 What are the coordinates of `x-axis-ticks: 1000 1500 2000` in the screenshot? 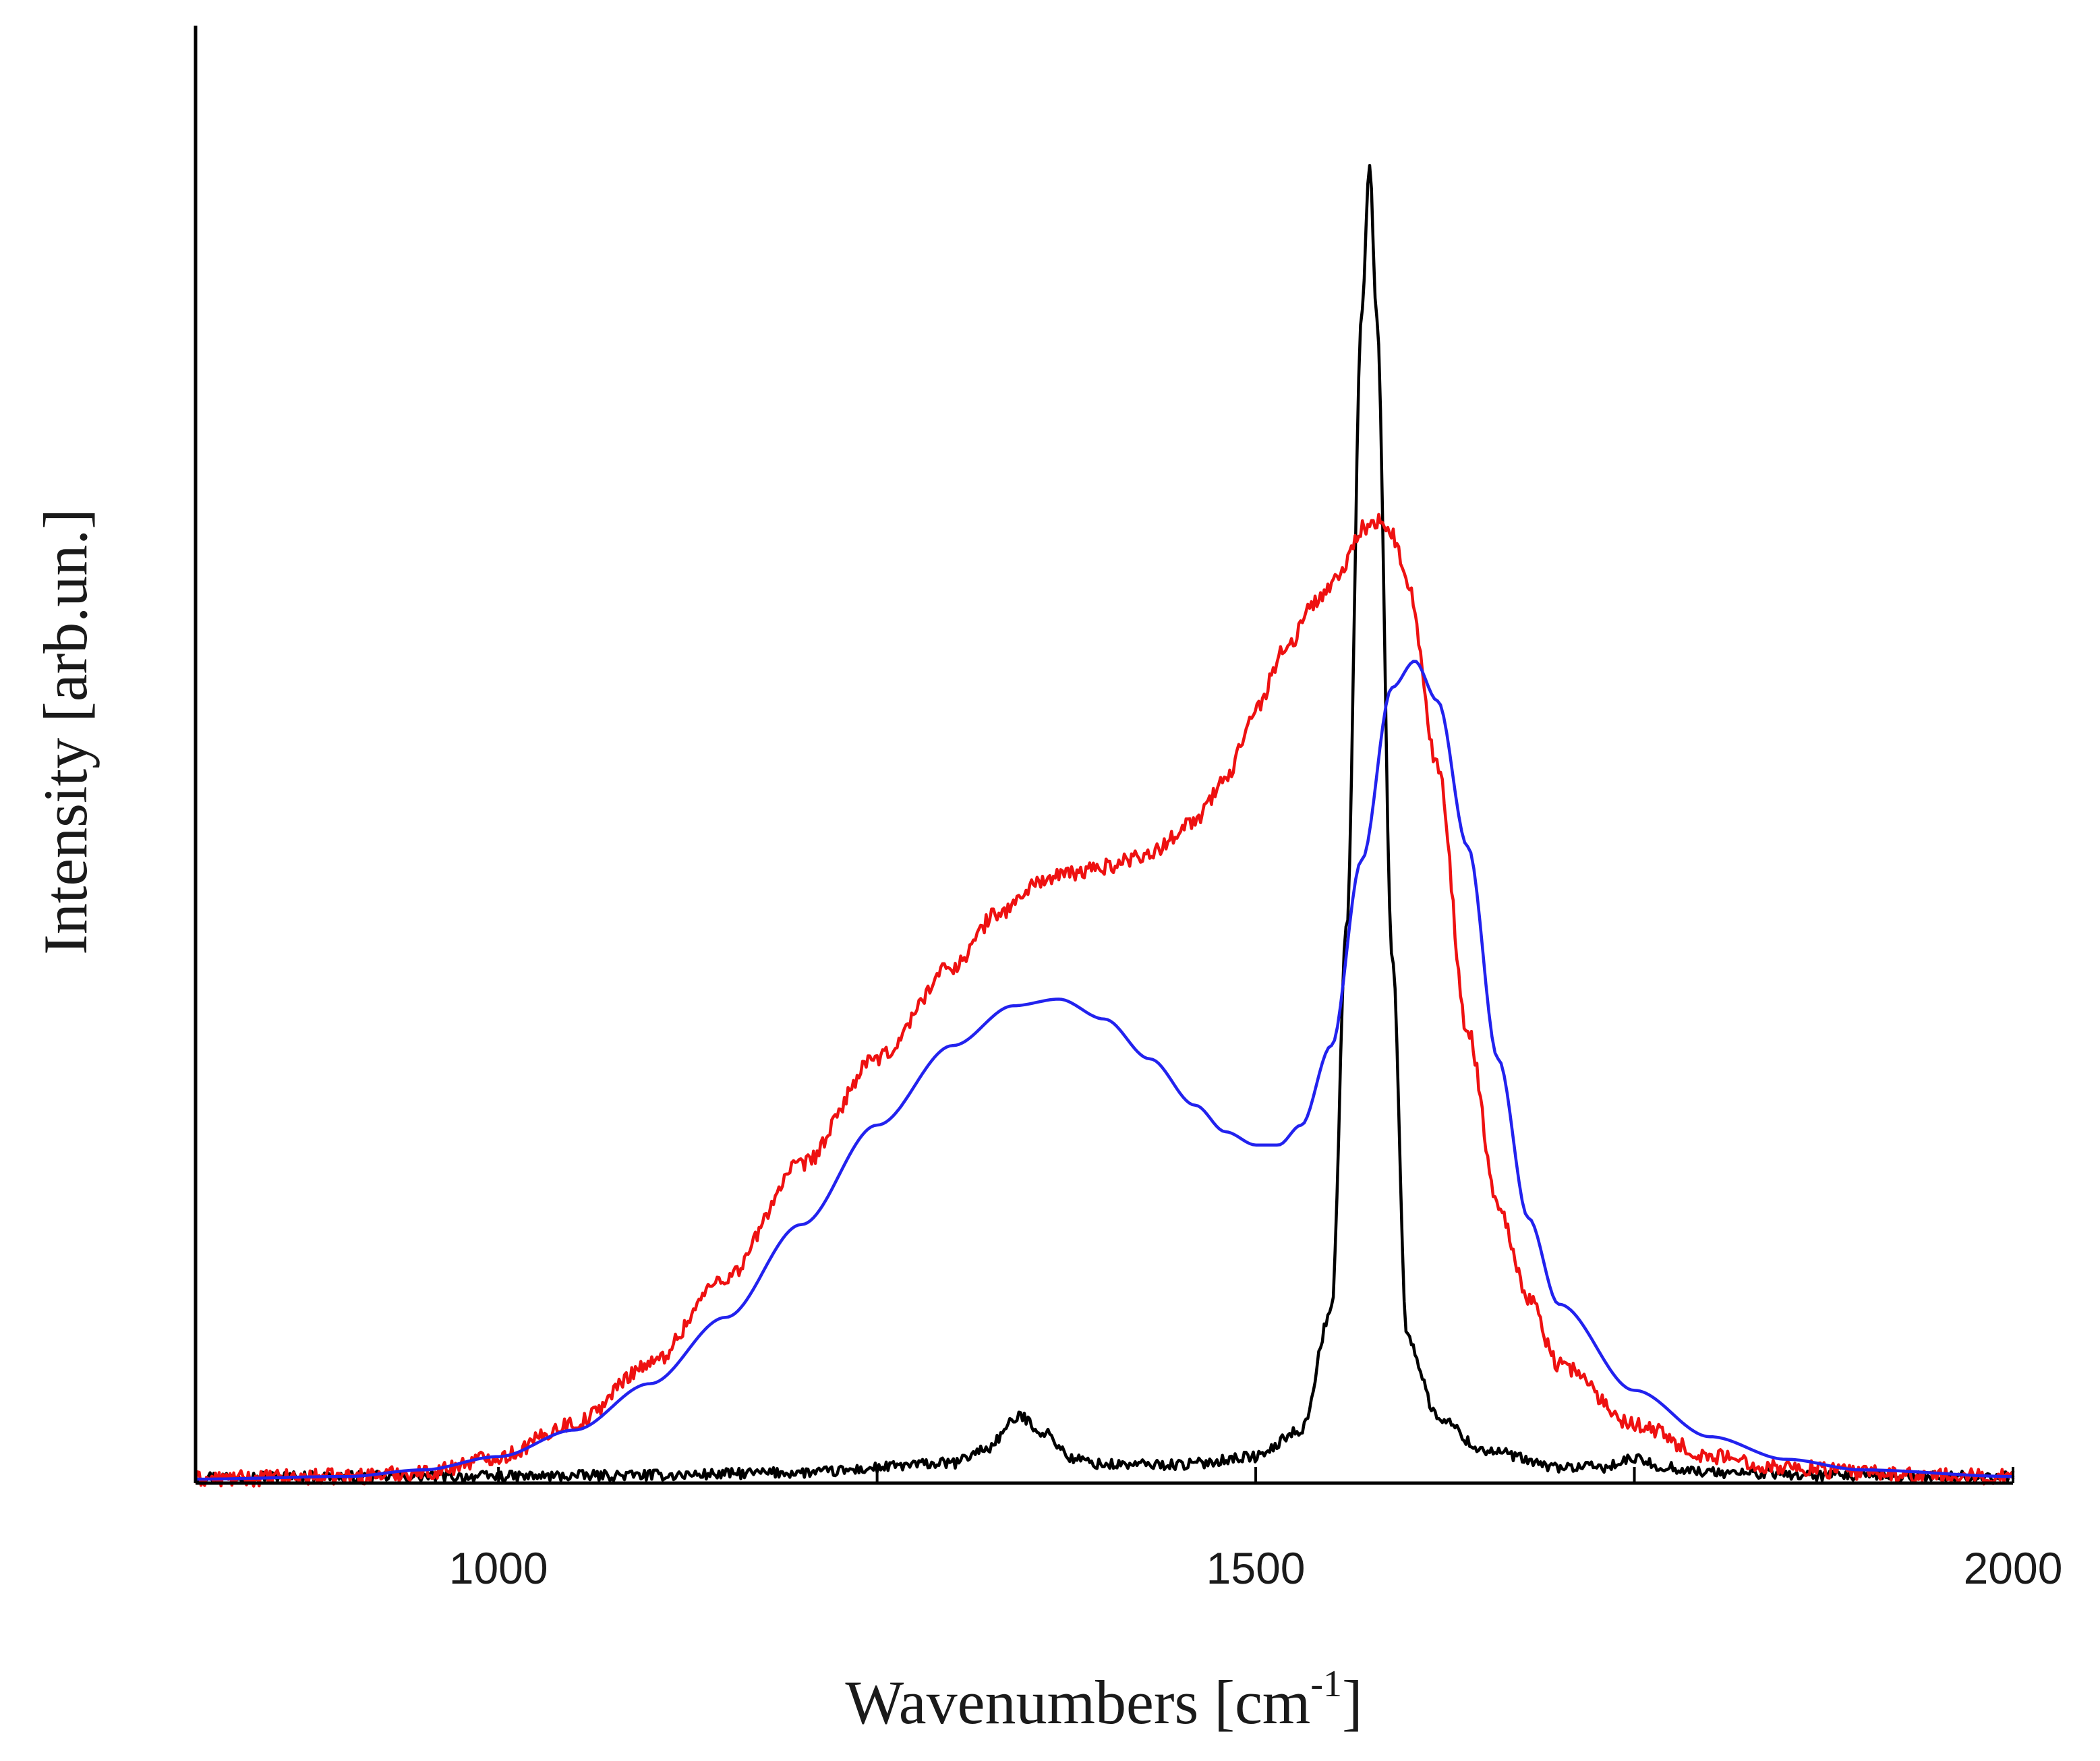 It's located at (1256, 1530).